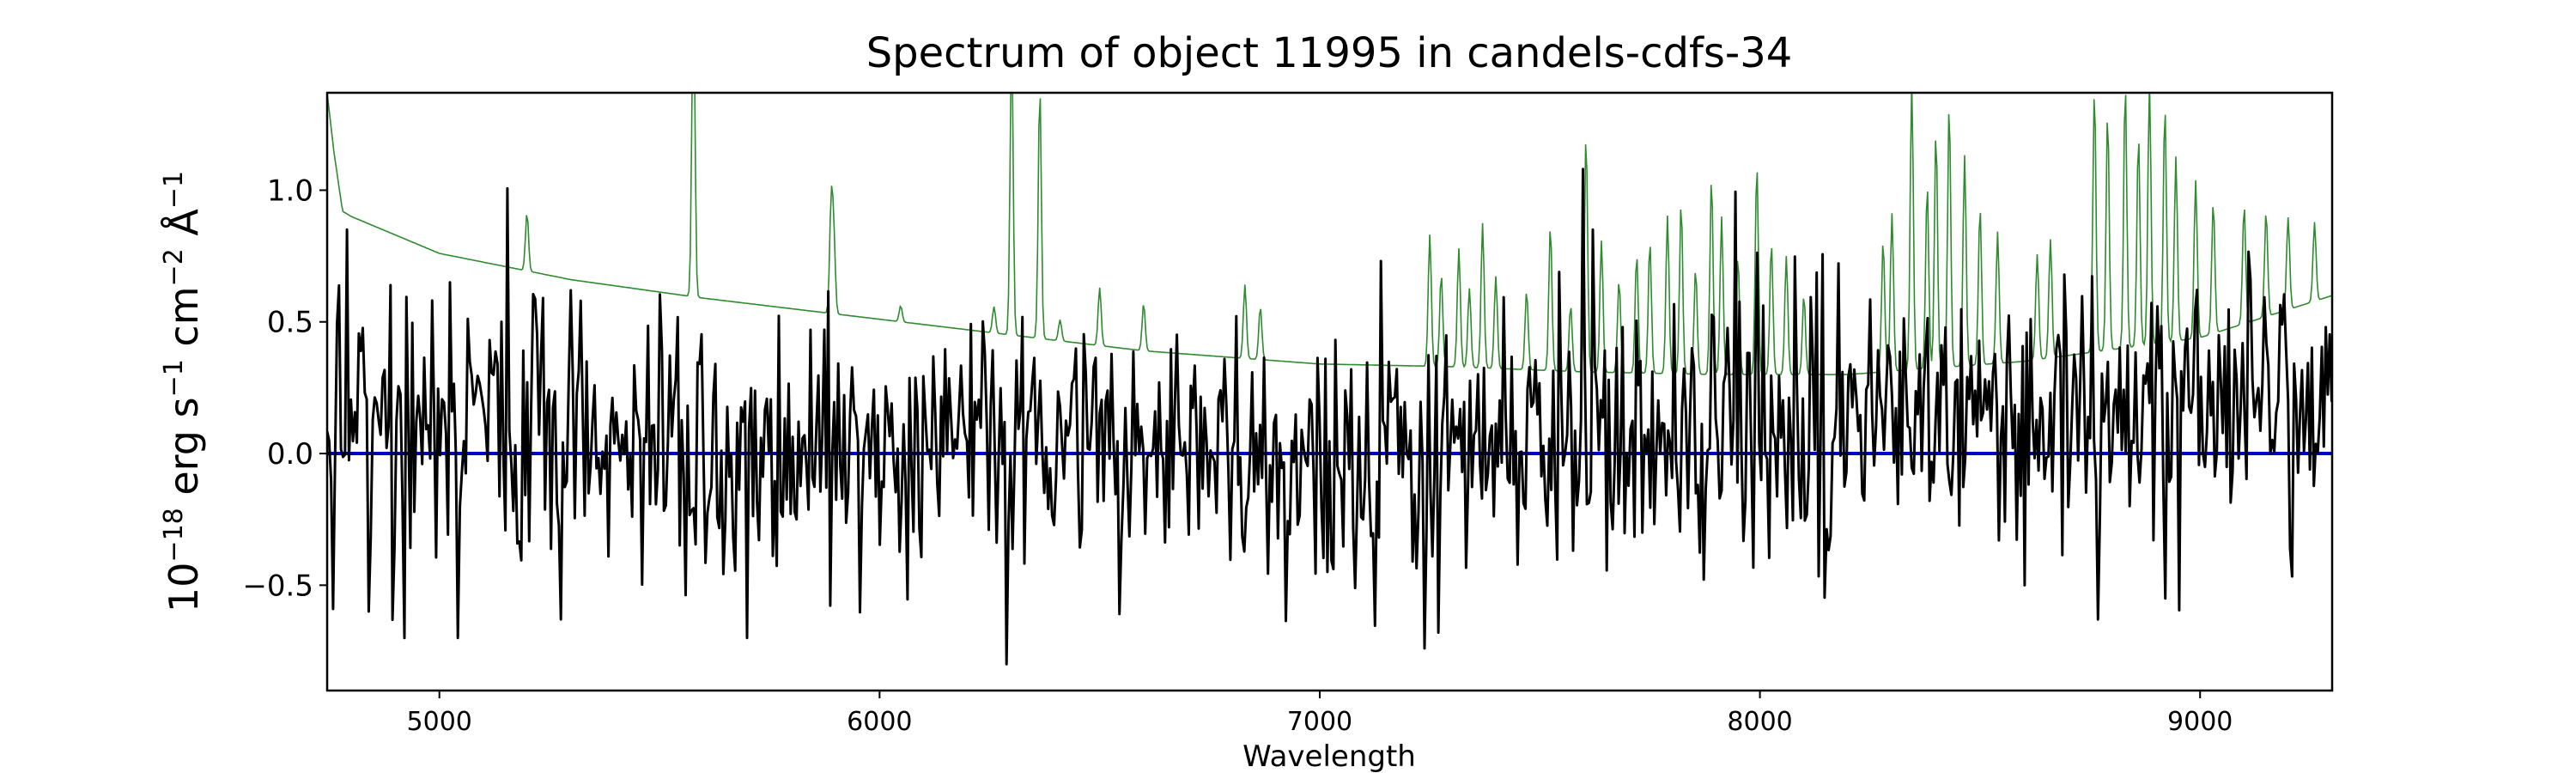 This screenshot has height=773, width=2576. What do you see at coordinates (1760, 722) in the screenshot?
I see `x-tick-label: 8000` at bounding box center [1760, 722].